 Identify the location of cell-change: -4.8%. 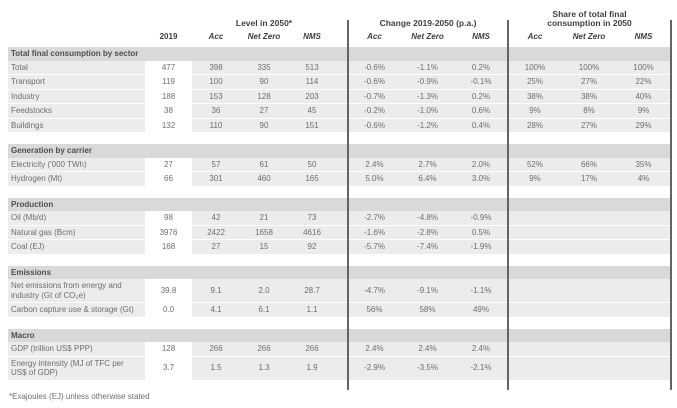
(427, 217).